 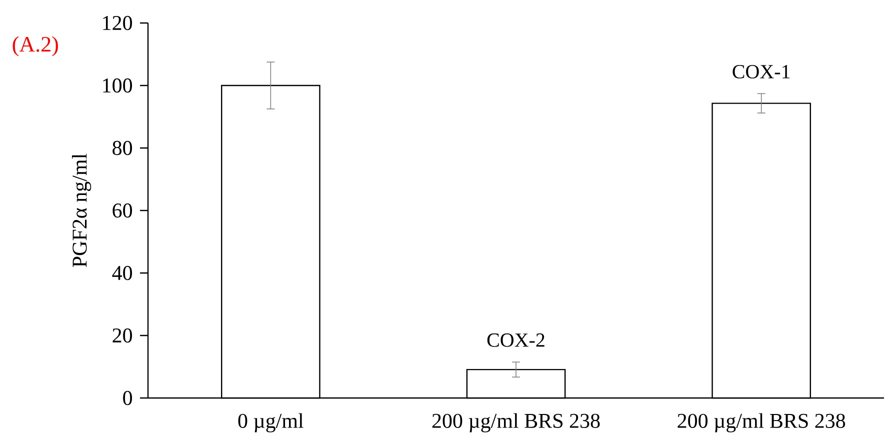 I want to click on annotation: COX-2, so click(x=515, y=340).